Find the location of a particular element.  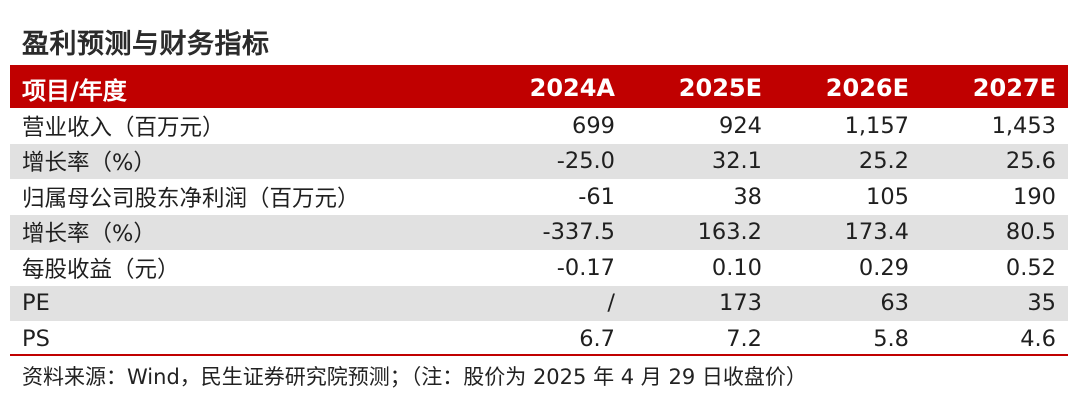

cell-value: 5.8 is located at coordinates (891, 338).